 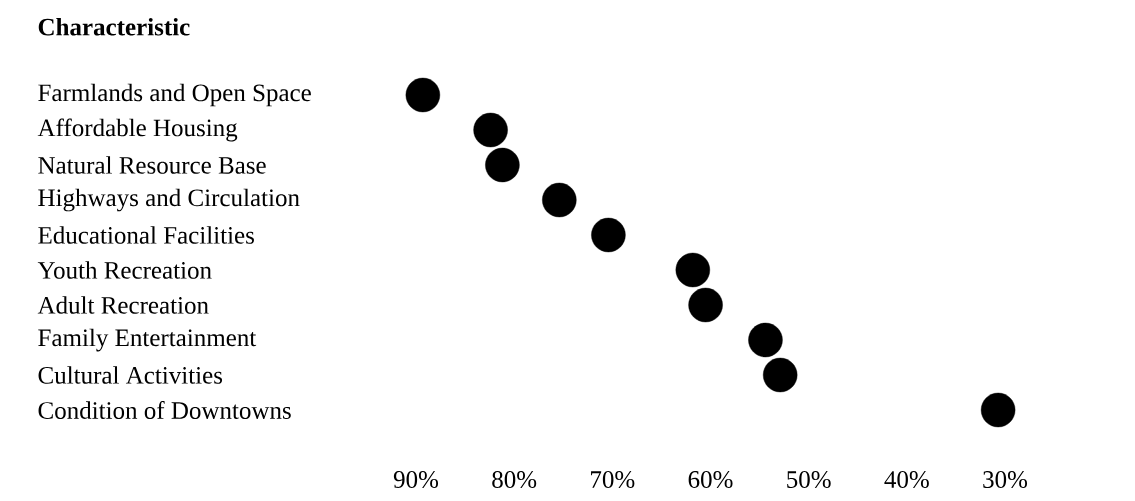 I want to click on x-tick-label: 70%, so click(x=613, y=479).